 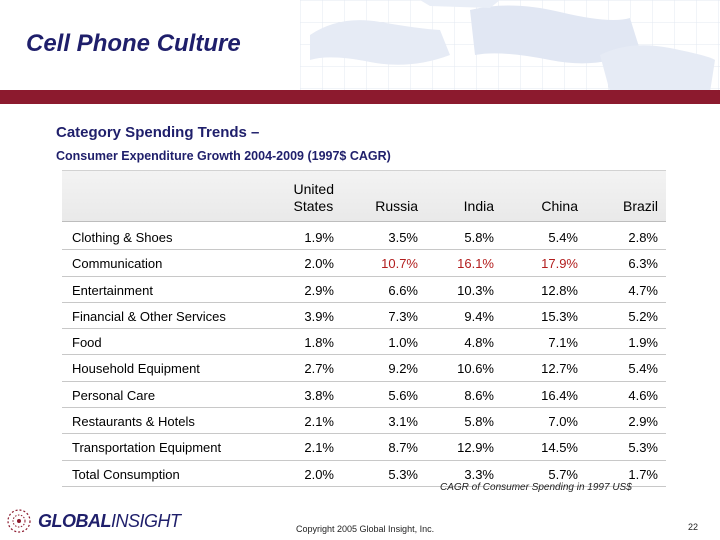 I want to click on value-cell: 4.8%, so click(x=479, y=343).